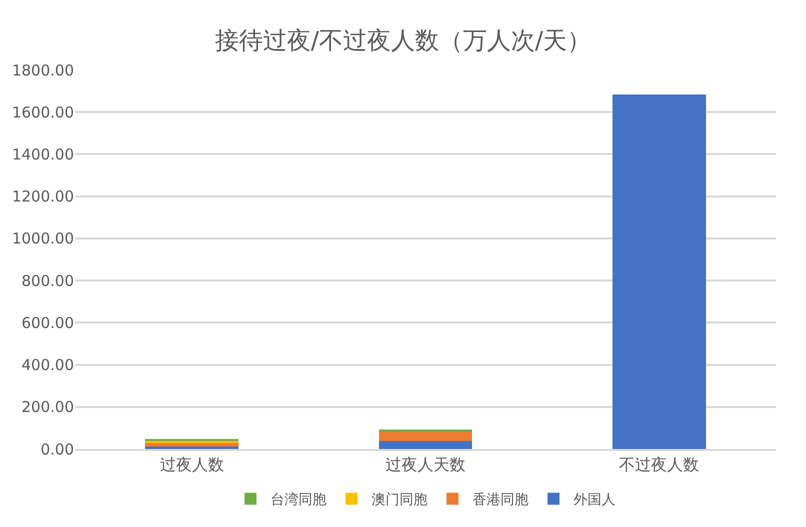  What do you see at coordinates (426, 464) in the screenshot?
I see `x-tick-label: 过夜人天数` at bounding box center [426, 464].